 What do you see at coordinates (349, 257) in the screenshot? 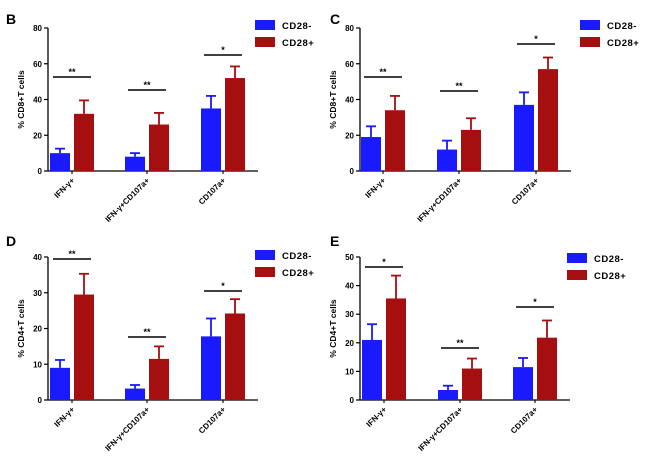
I see `y-tick-label: 50` at bounding box center [349, 257].